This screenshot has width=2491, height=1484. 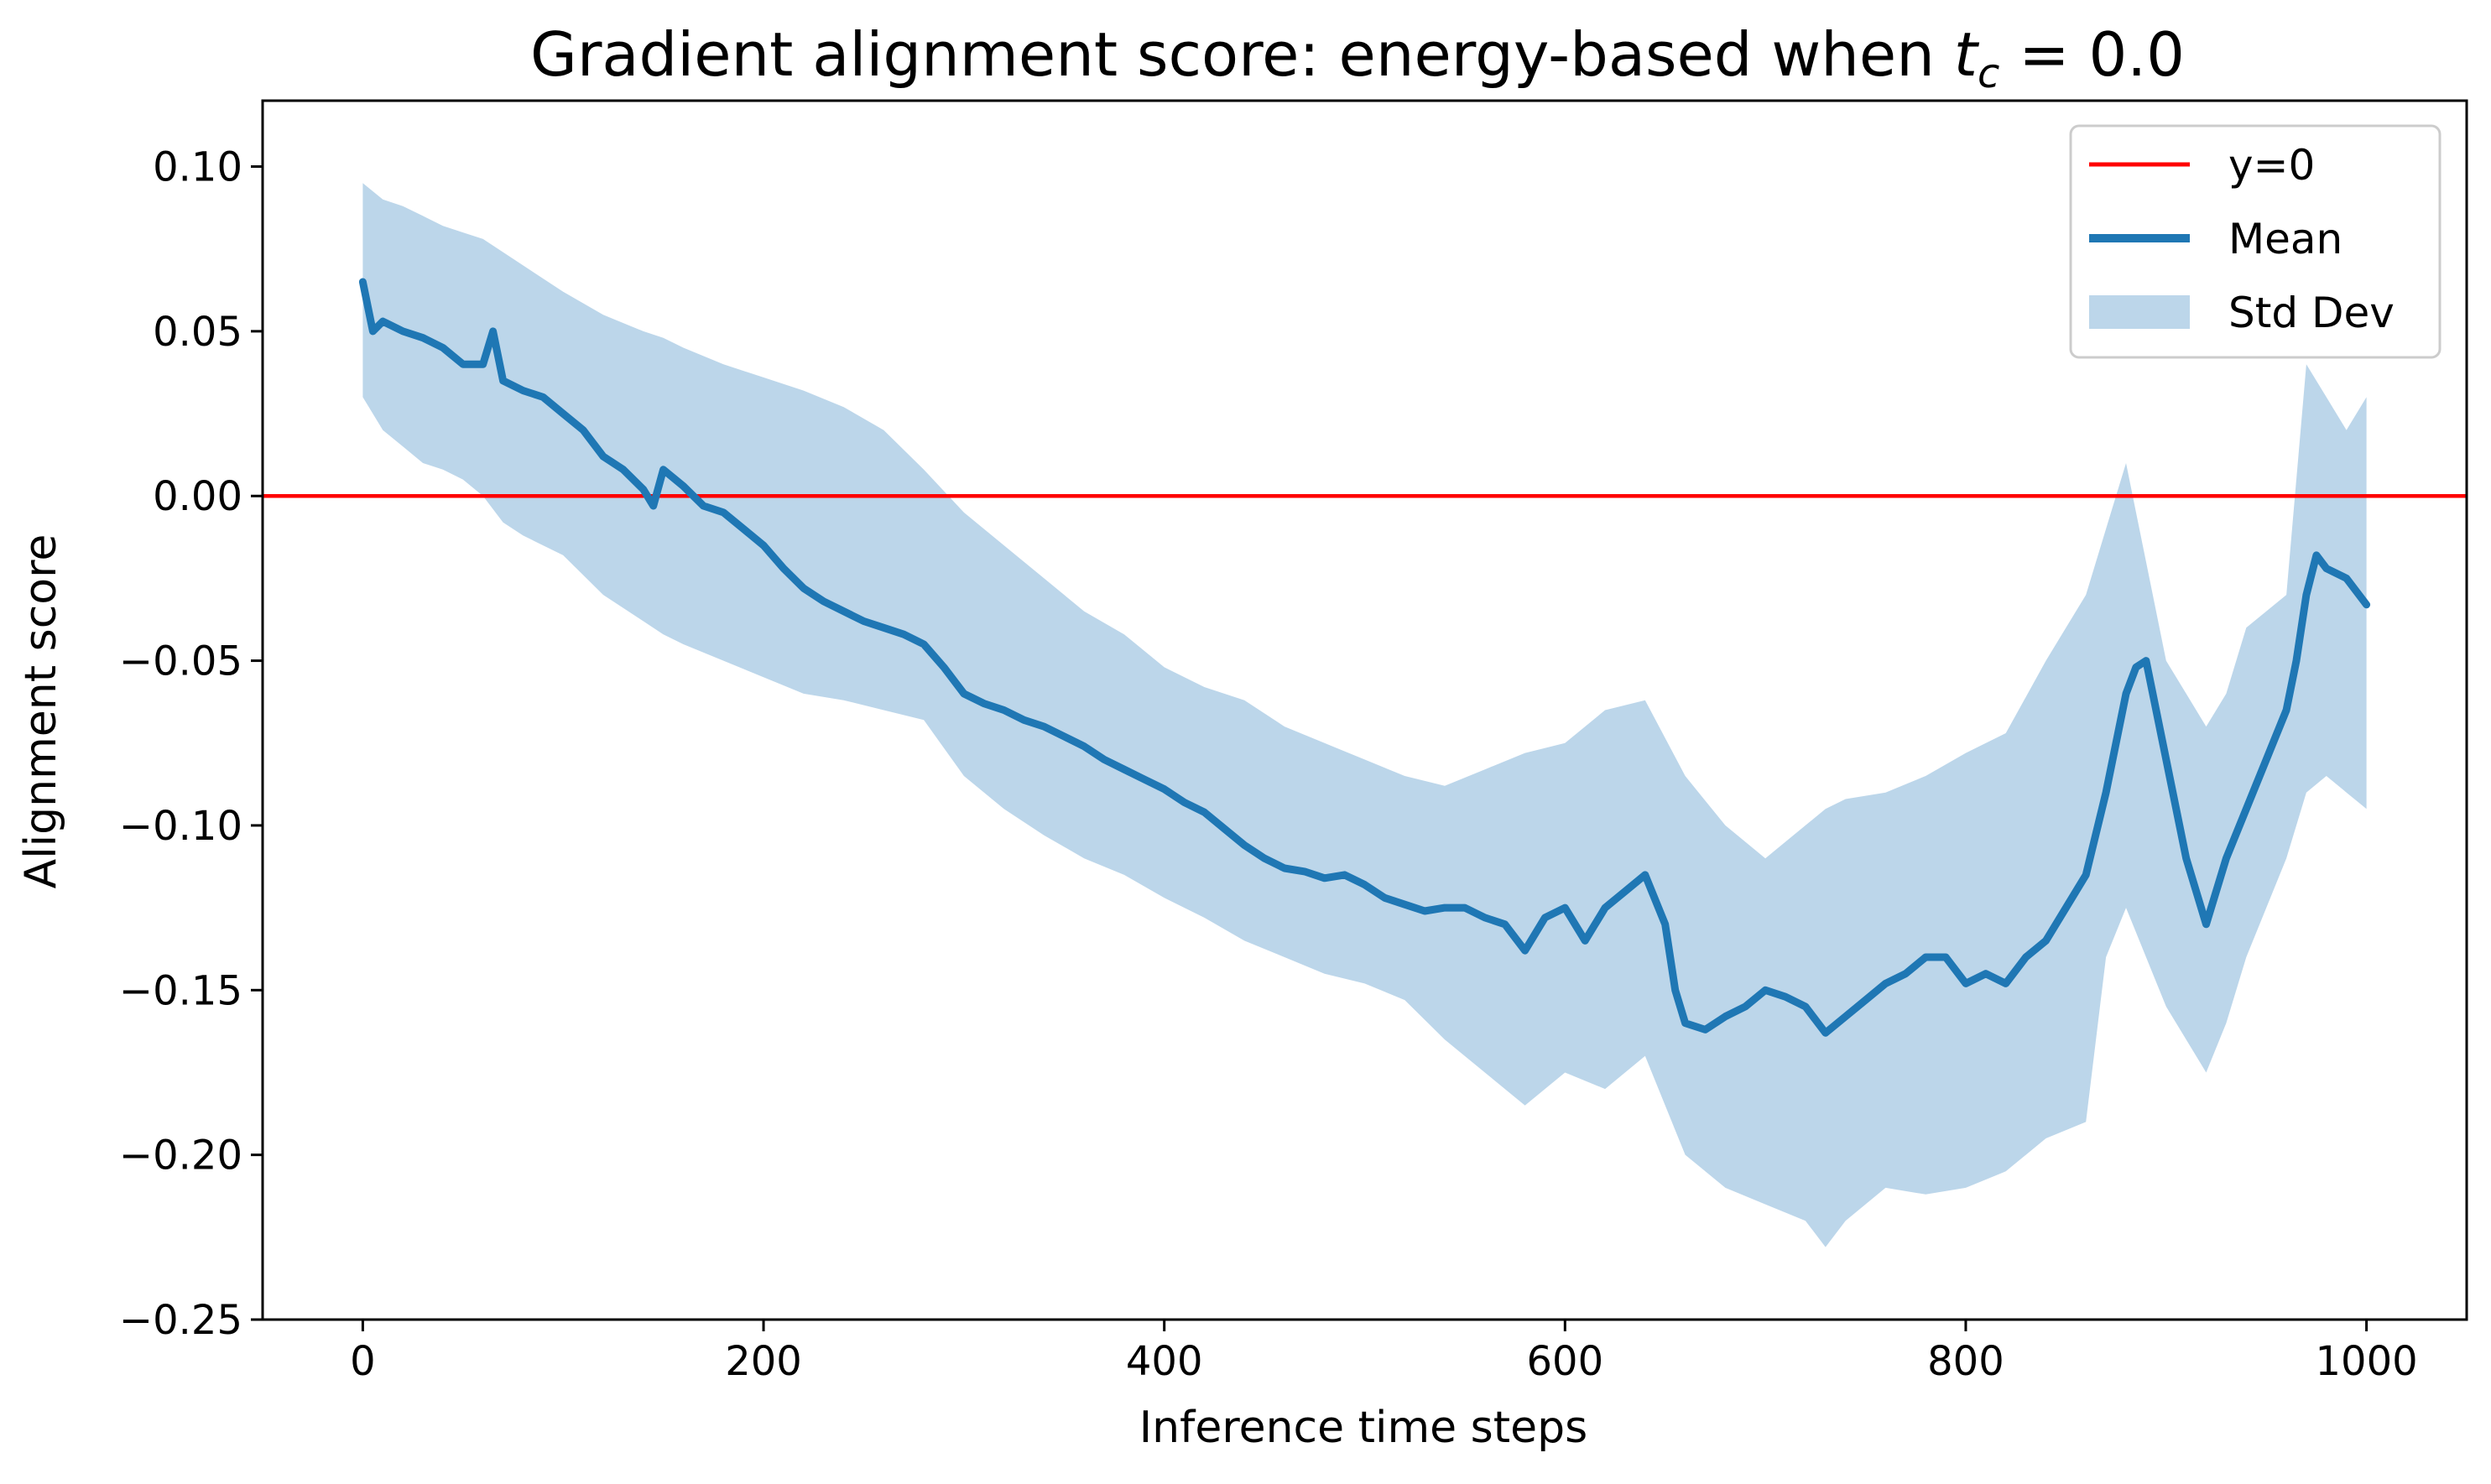 What do you see at coordinates (363, 1361) in the screenshot?
I see `x-tick-label: 0` at bounding box center [363, 1361].